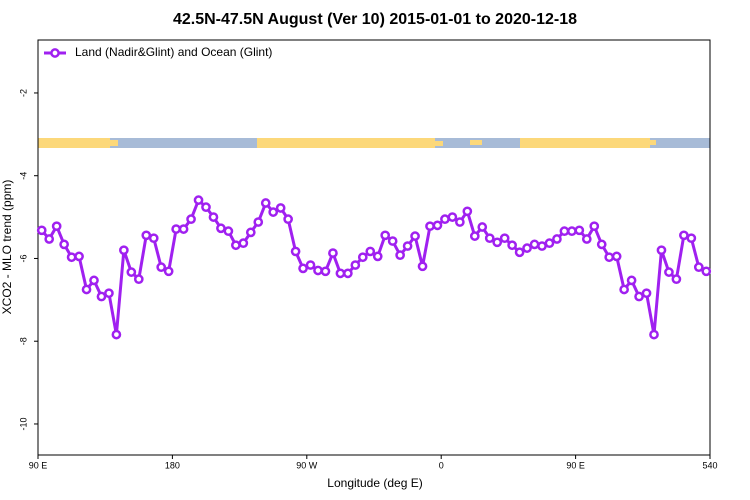 The height and width of the screenshot is (500, 750). I want to click on land-ocean-strip, so click(374, 143).